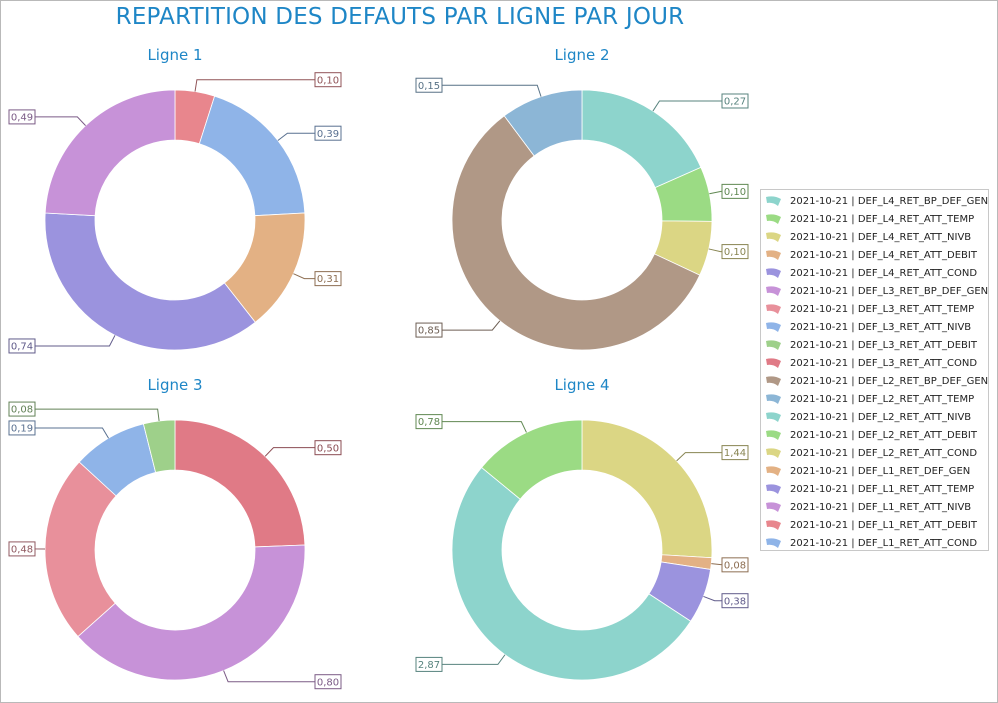  I want to click on legend-item: 2021-10-21 | DEF_L4_RET_ATT_DEBIT, so click(874, 255).